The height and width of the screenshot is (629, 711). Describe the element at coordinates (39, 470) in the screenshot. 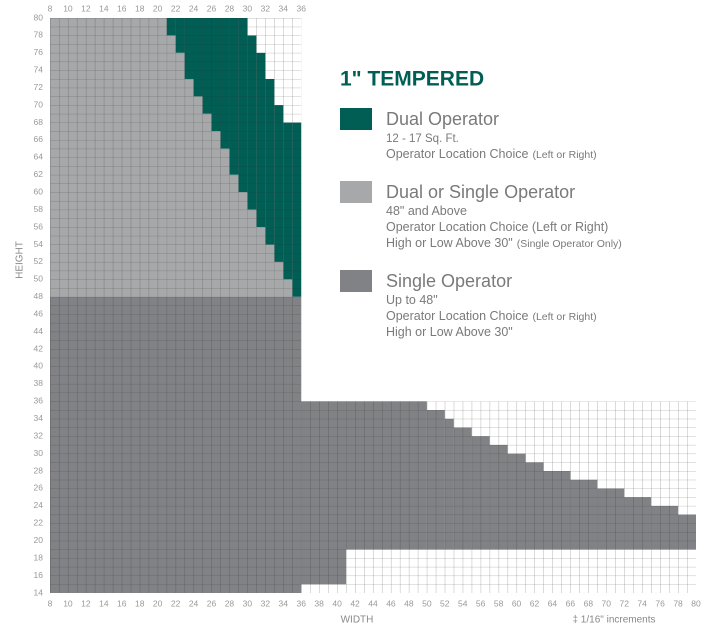

I see `y-tick-label: 28` at that location.